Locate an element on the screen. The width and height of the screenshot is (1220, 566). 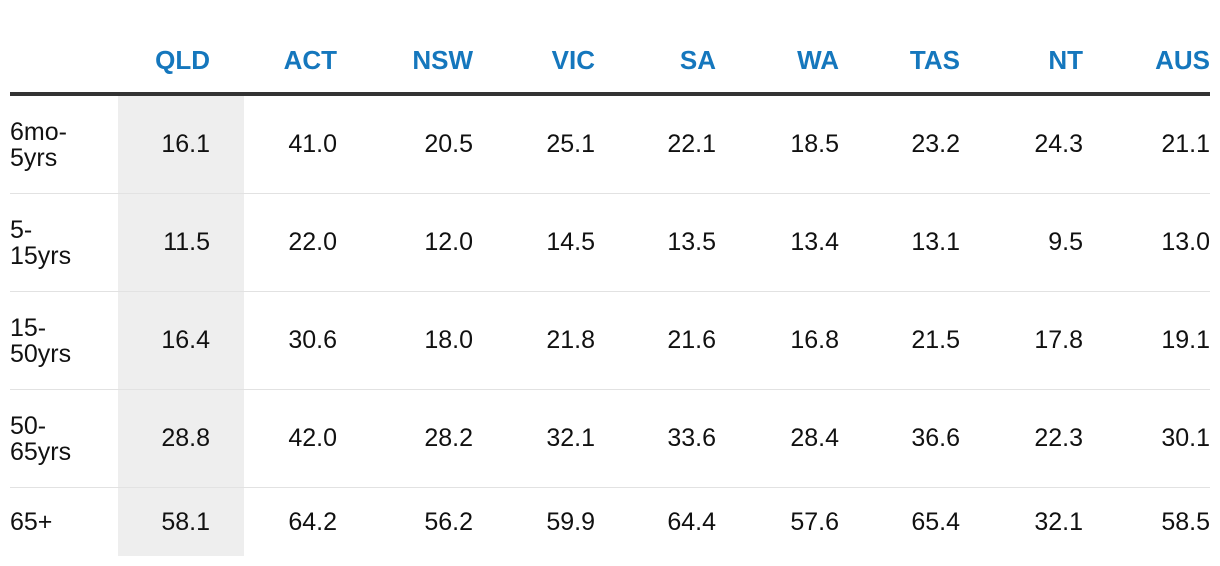
table-cell-nsw: 18.0 is located at coordinates (448, 340).